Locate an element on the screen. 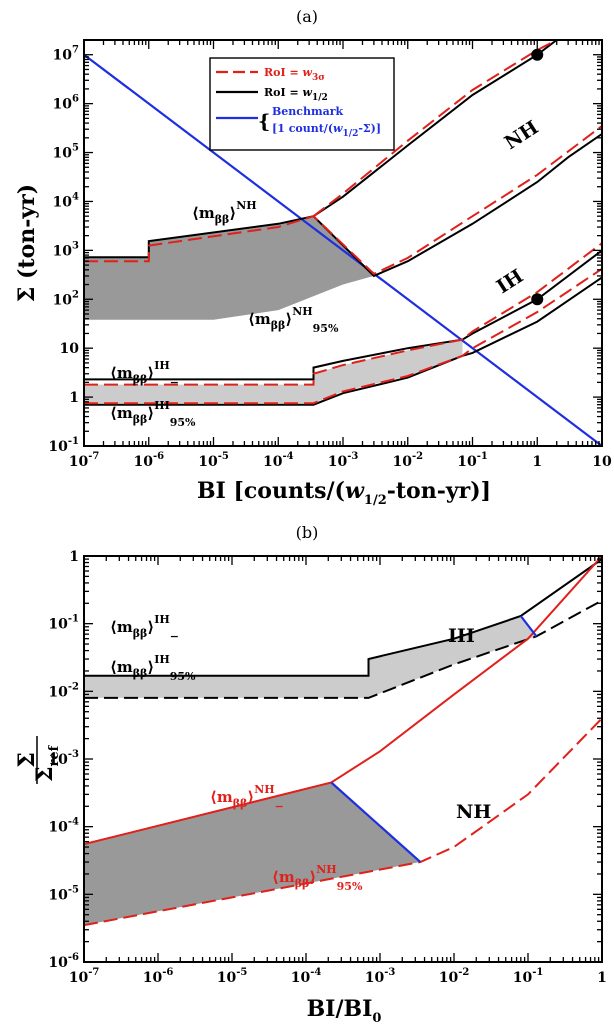  y-tick-label: 10⁻⁵ is located at coordinates (63, 893).